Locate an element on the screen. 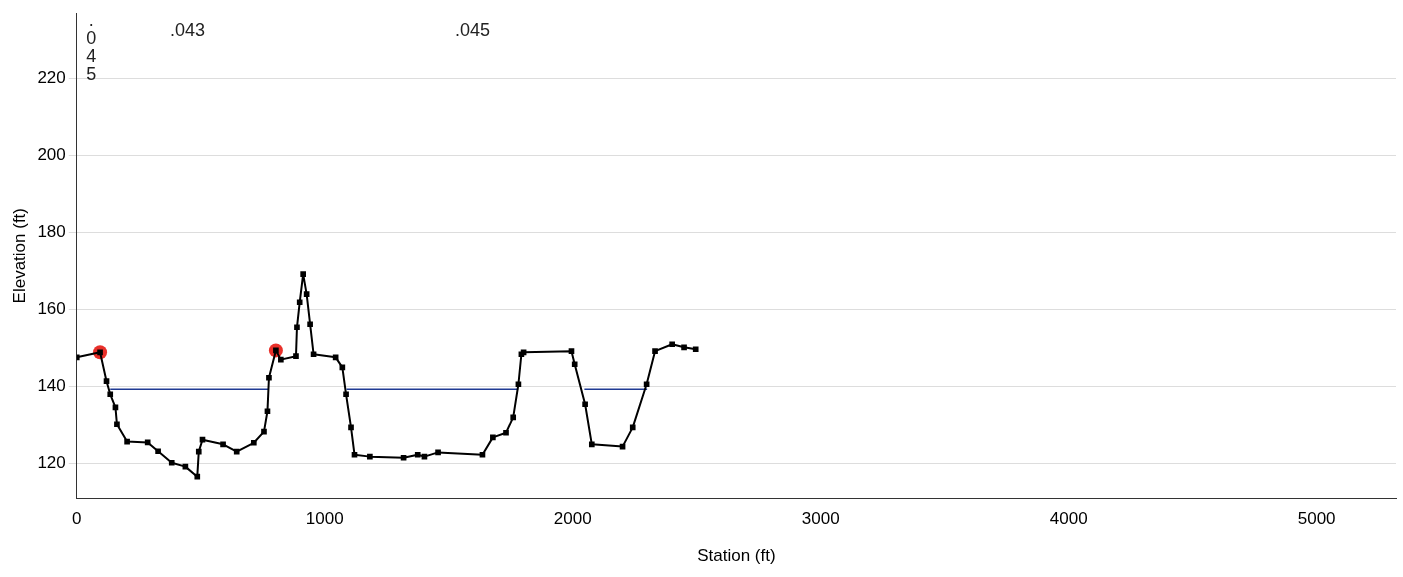 This screenshot has width=1403, height=577. y-tick-label: 180 is located at coordinates (51, 232).